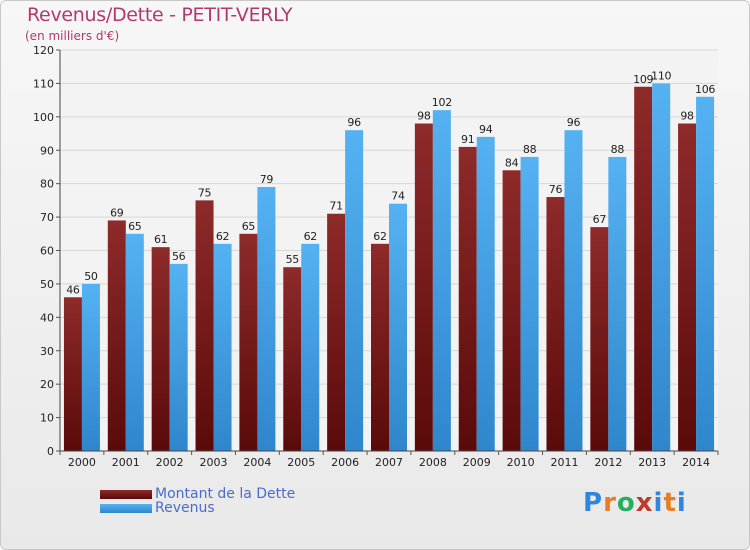 Image resolution: width=750 pixels, height=550 pixels. I want to click on x-tick-label: 2000, so click(82, 462).